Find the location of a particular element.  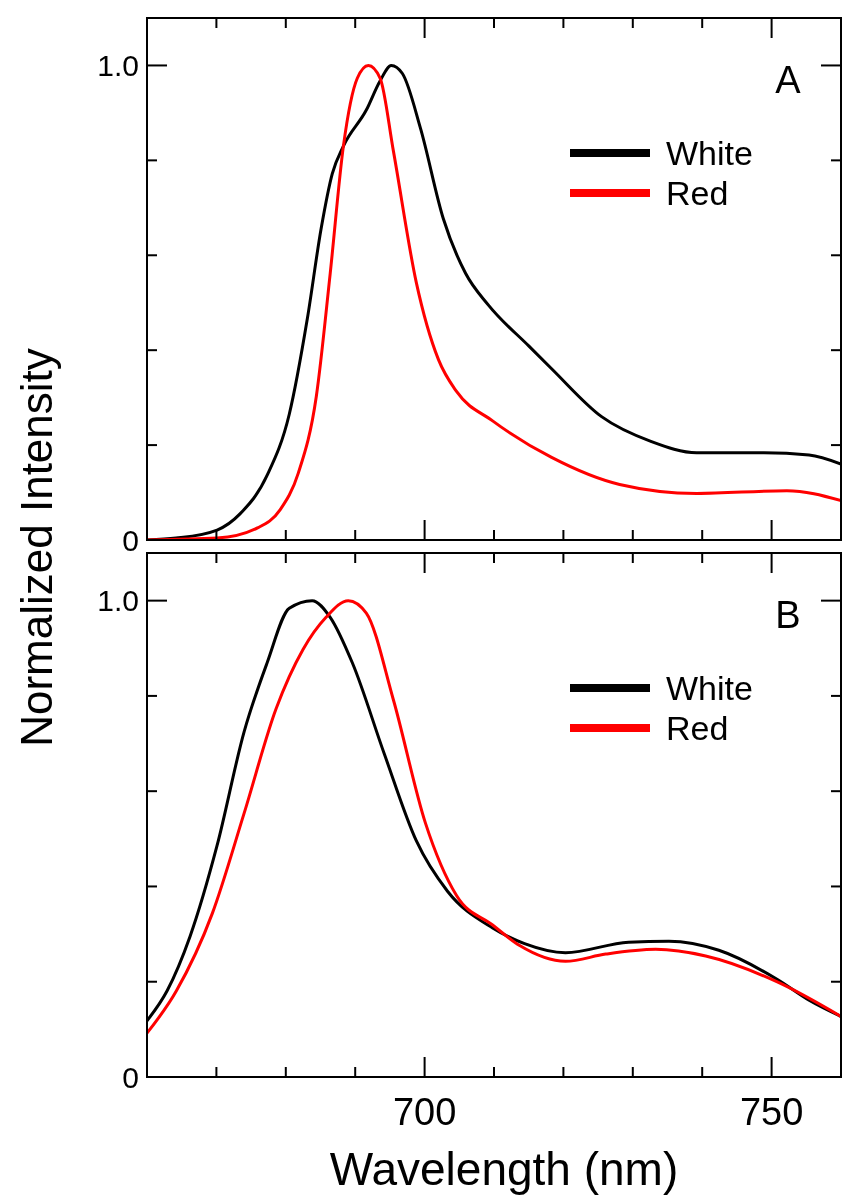

y-axis-title: Normalized Intensity is located at coordinates (36, 547).